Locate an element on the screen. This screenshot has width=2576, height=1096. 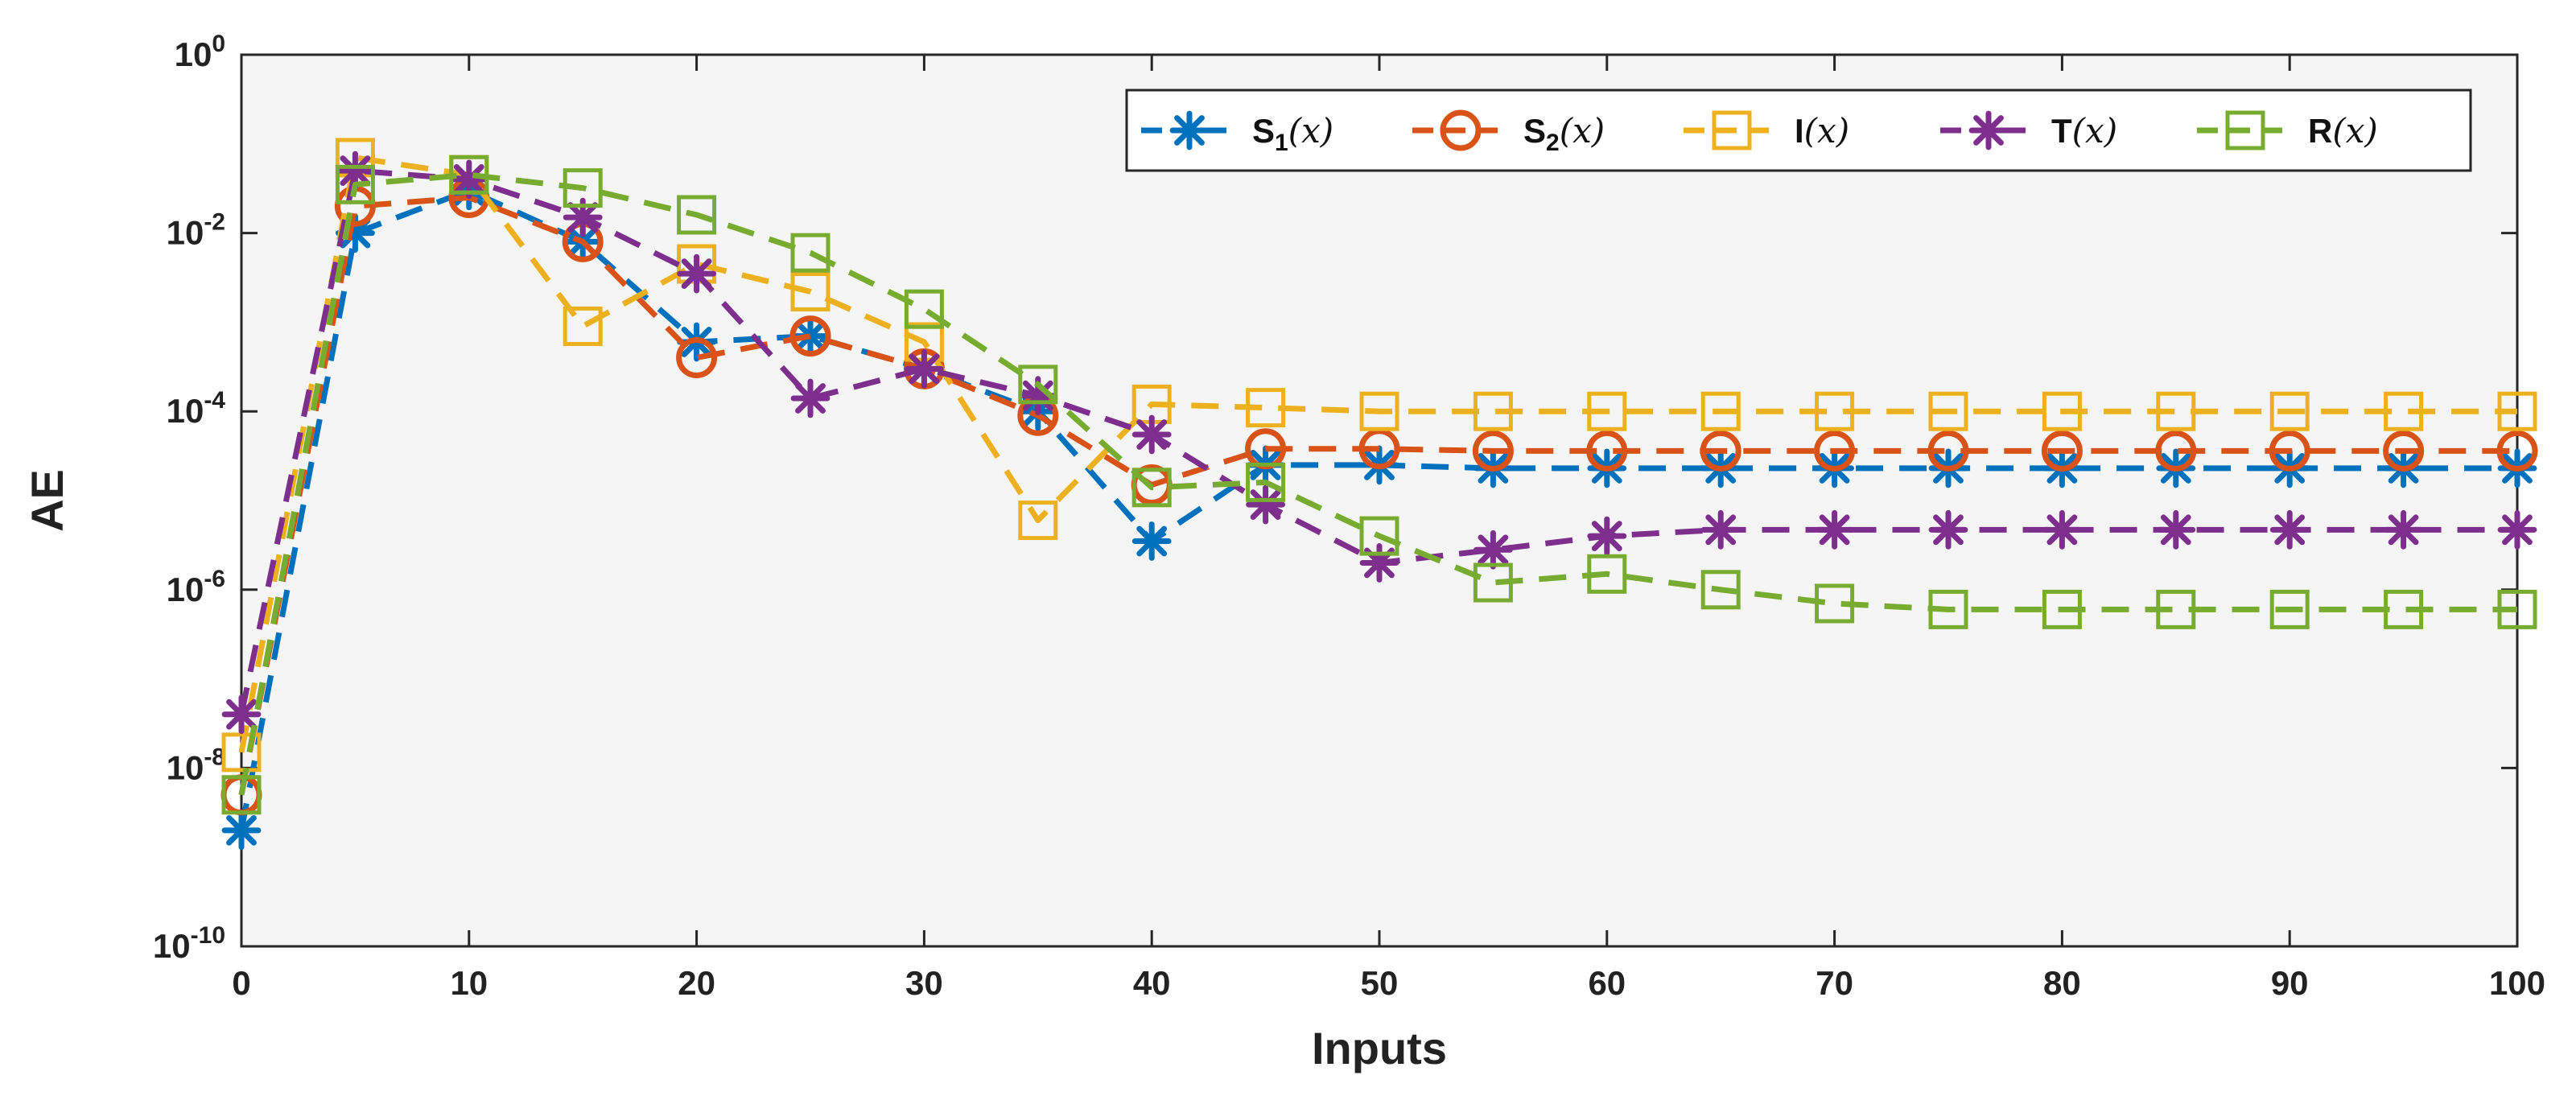
y-tick-label: 10⁻¹⁰ is located at coordinates (189, 943).